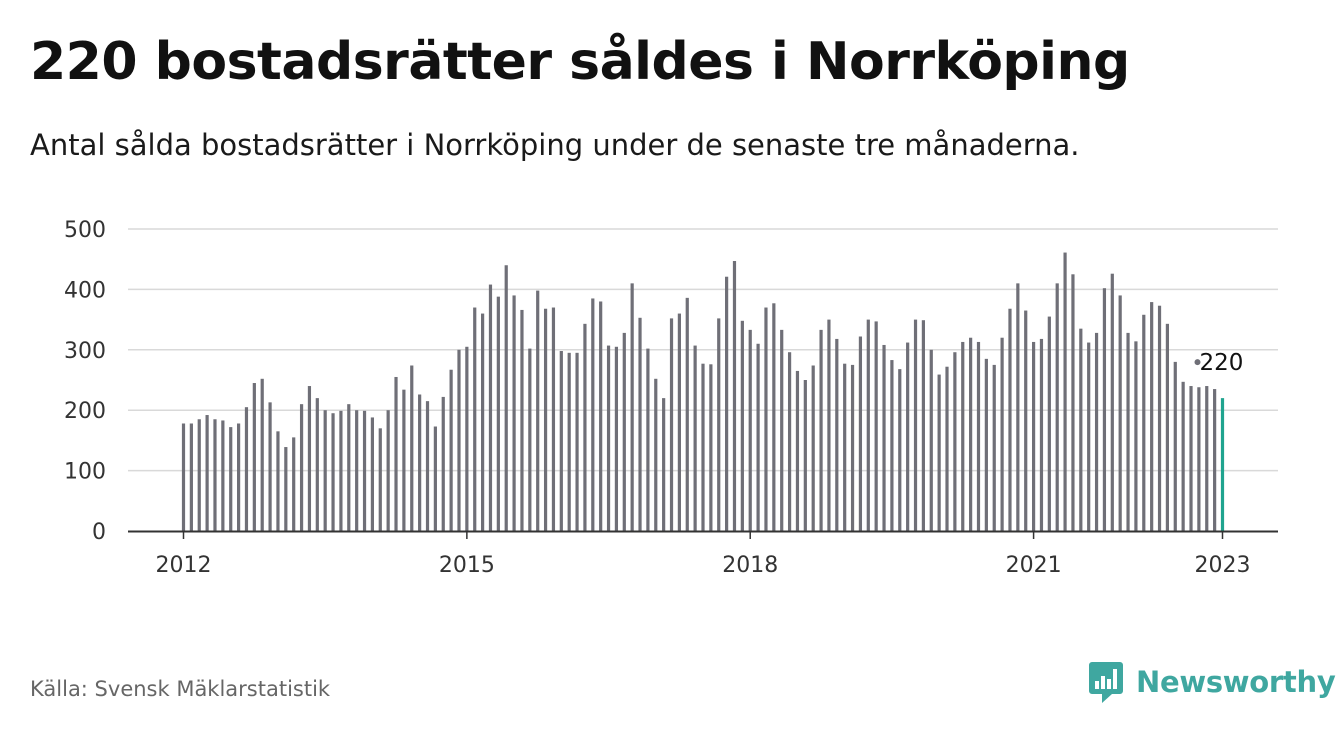 Image resolution: width=1340 pixels, height=734 pixels. I want to click on y-tick-label: 200, so click(85, 411).